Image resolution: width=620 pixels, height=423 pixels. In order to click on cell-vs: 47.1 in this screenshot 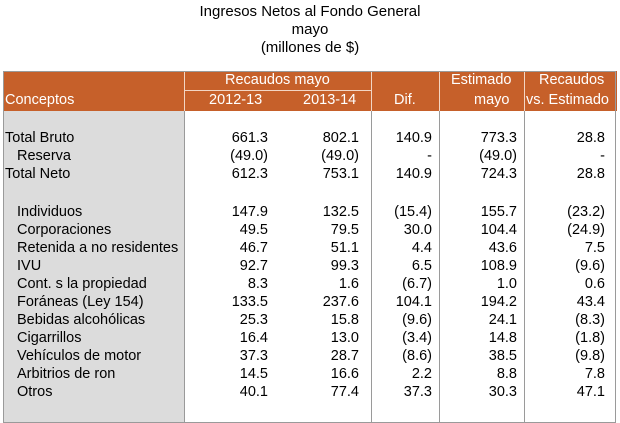, I will do `click(590, 392)`.